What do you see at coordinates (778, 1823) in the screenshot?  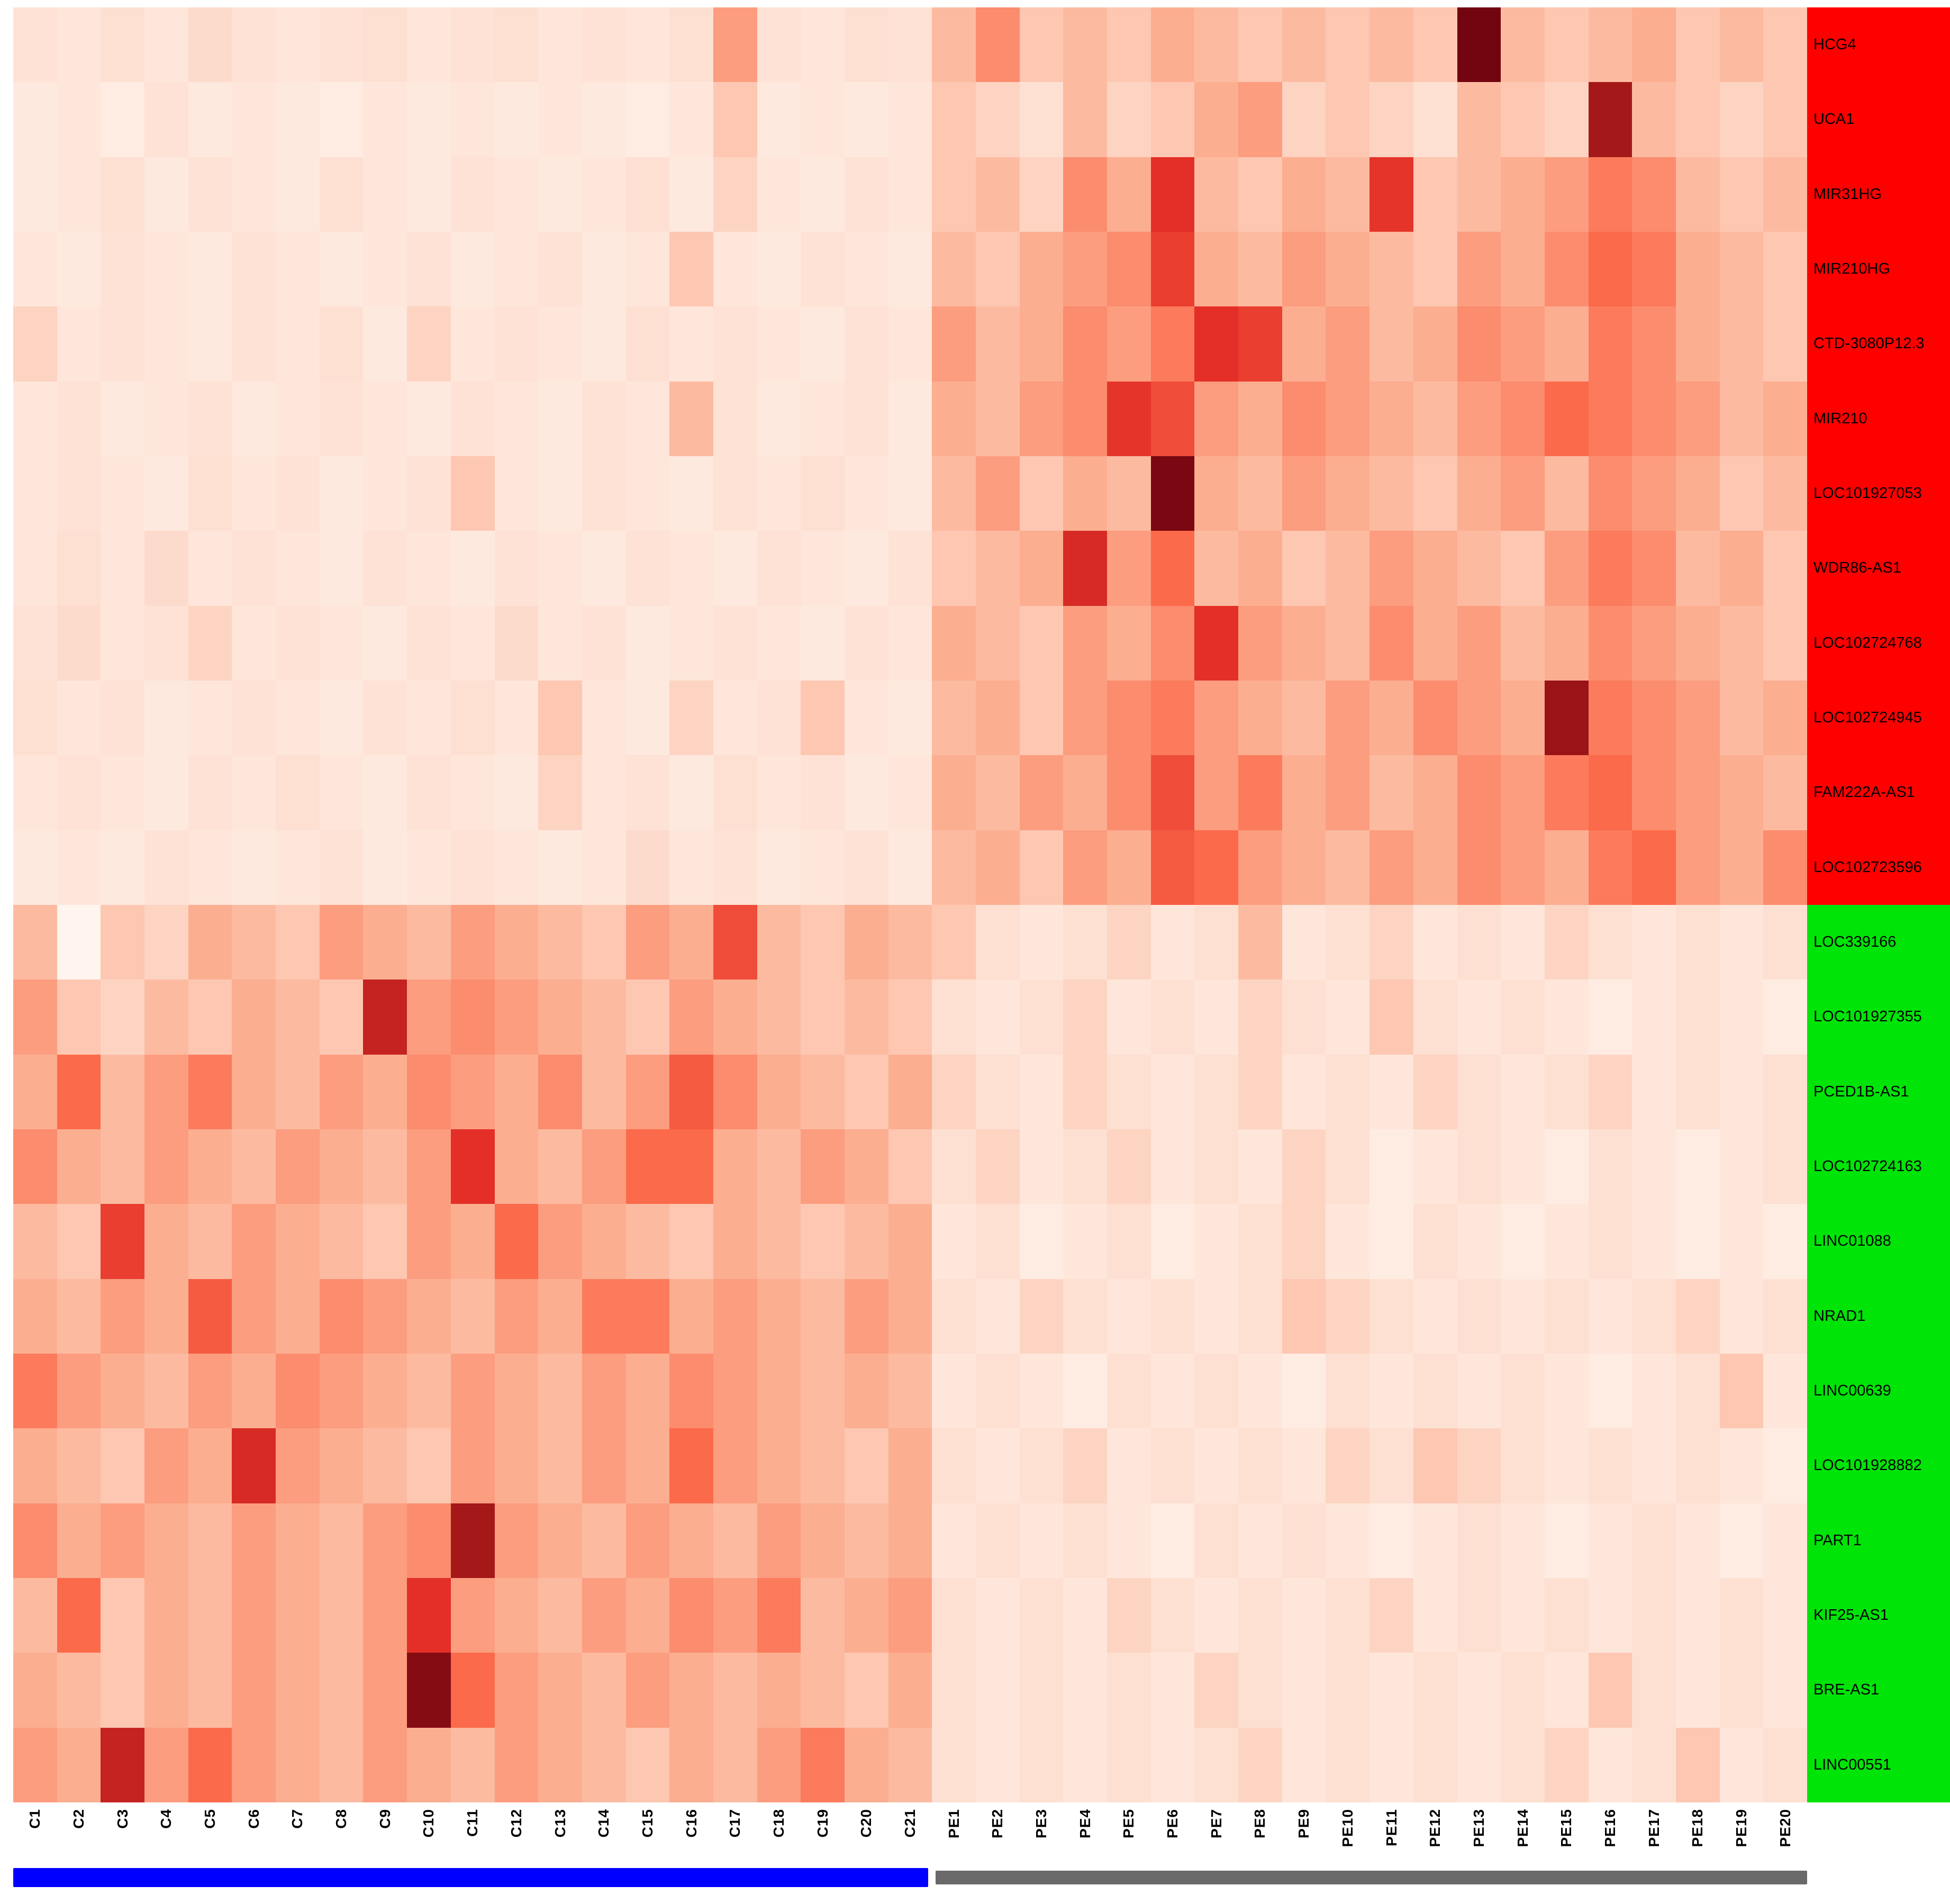 I see `column-label: C18` at bounding box center [778, 1823].